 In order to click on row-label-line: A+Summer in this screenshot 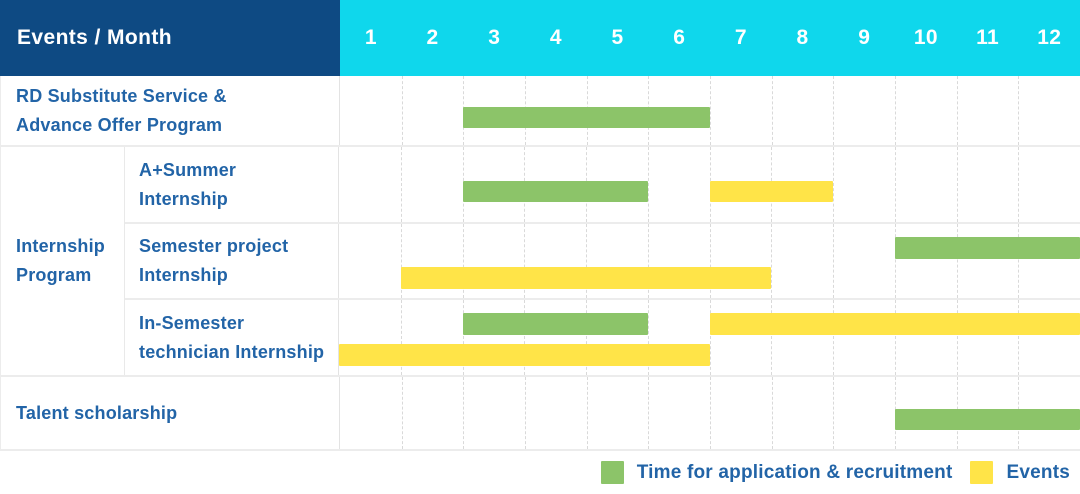, I will do `click(188, 169)`.